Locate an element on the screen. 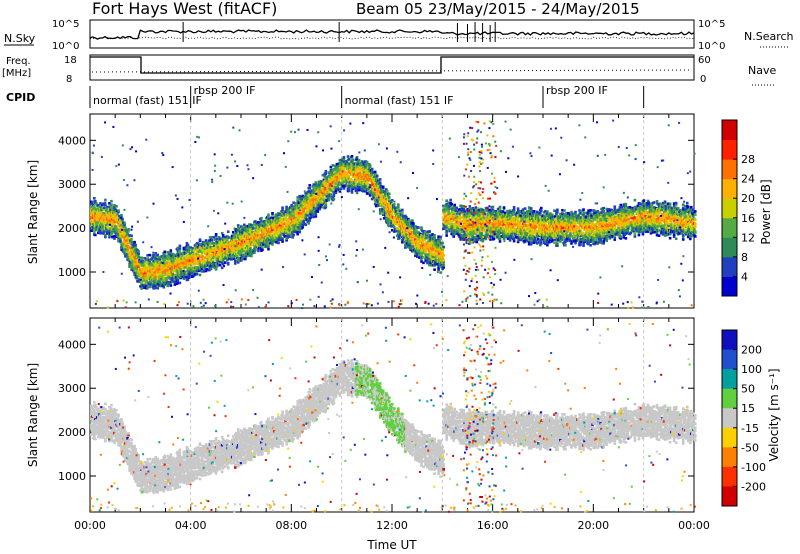  plot-title: Fort Hays West (fitACF) is located at coordinates (184, 9).